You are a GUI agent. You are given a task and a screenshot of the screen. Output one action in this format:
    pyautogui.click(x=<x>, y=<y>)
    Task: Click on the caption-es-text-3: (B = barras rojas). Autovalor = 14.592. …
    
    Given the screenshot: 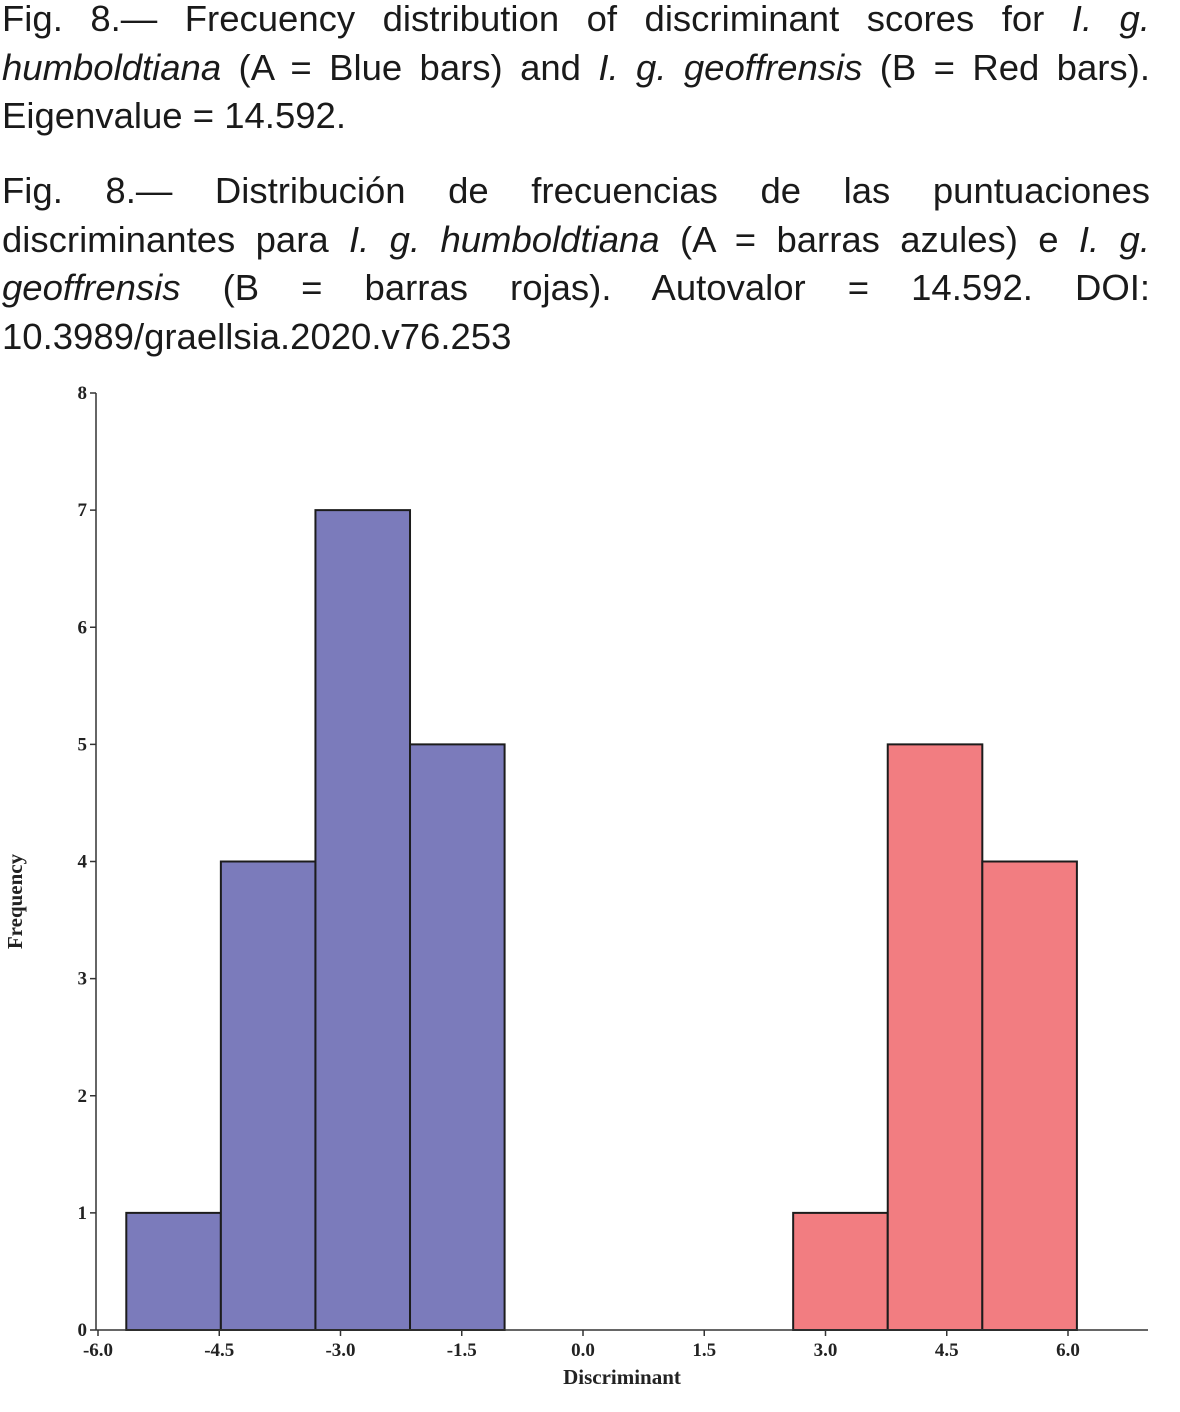 What is the action you would take?
    pyautogui.click(x=576, y=312)
    